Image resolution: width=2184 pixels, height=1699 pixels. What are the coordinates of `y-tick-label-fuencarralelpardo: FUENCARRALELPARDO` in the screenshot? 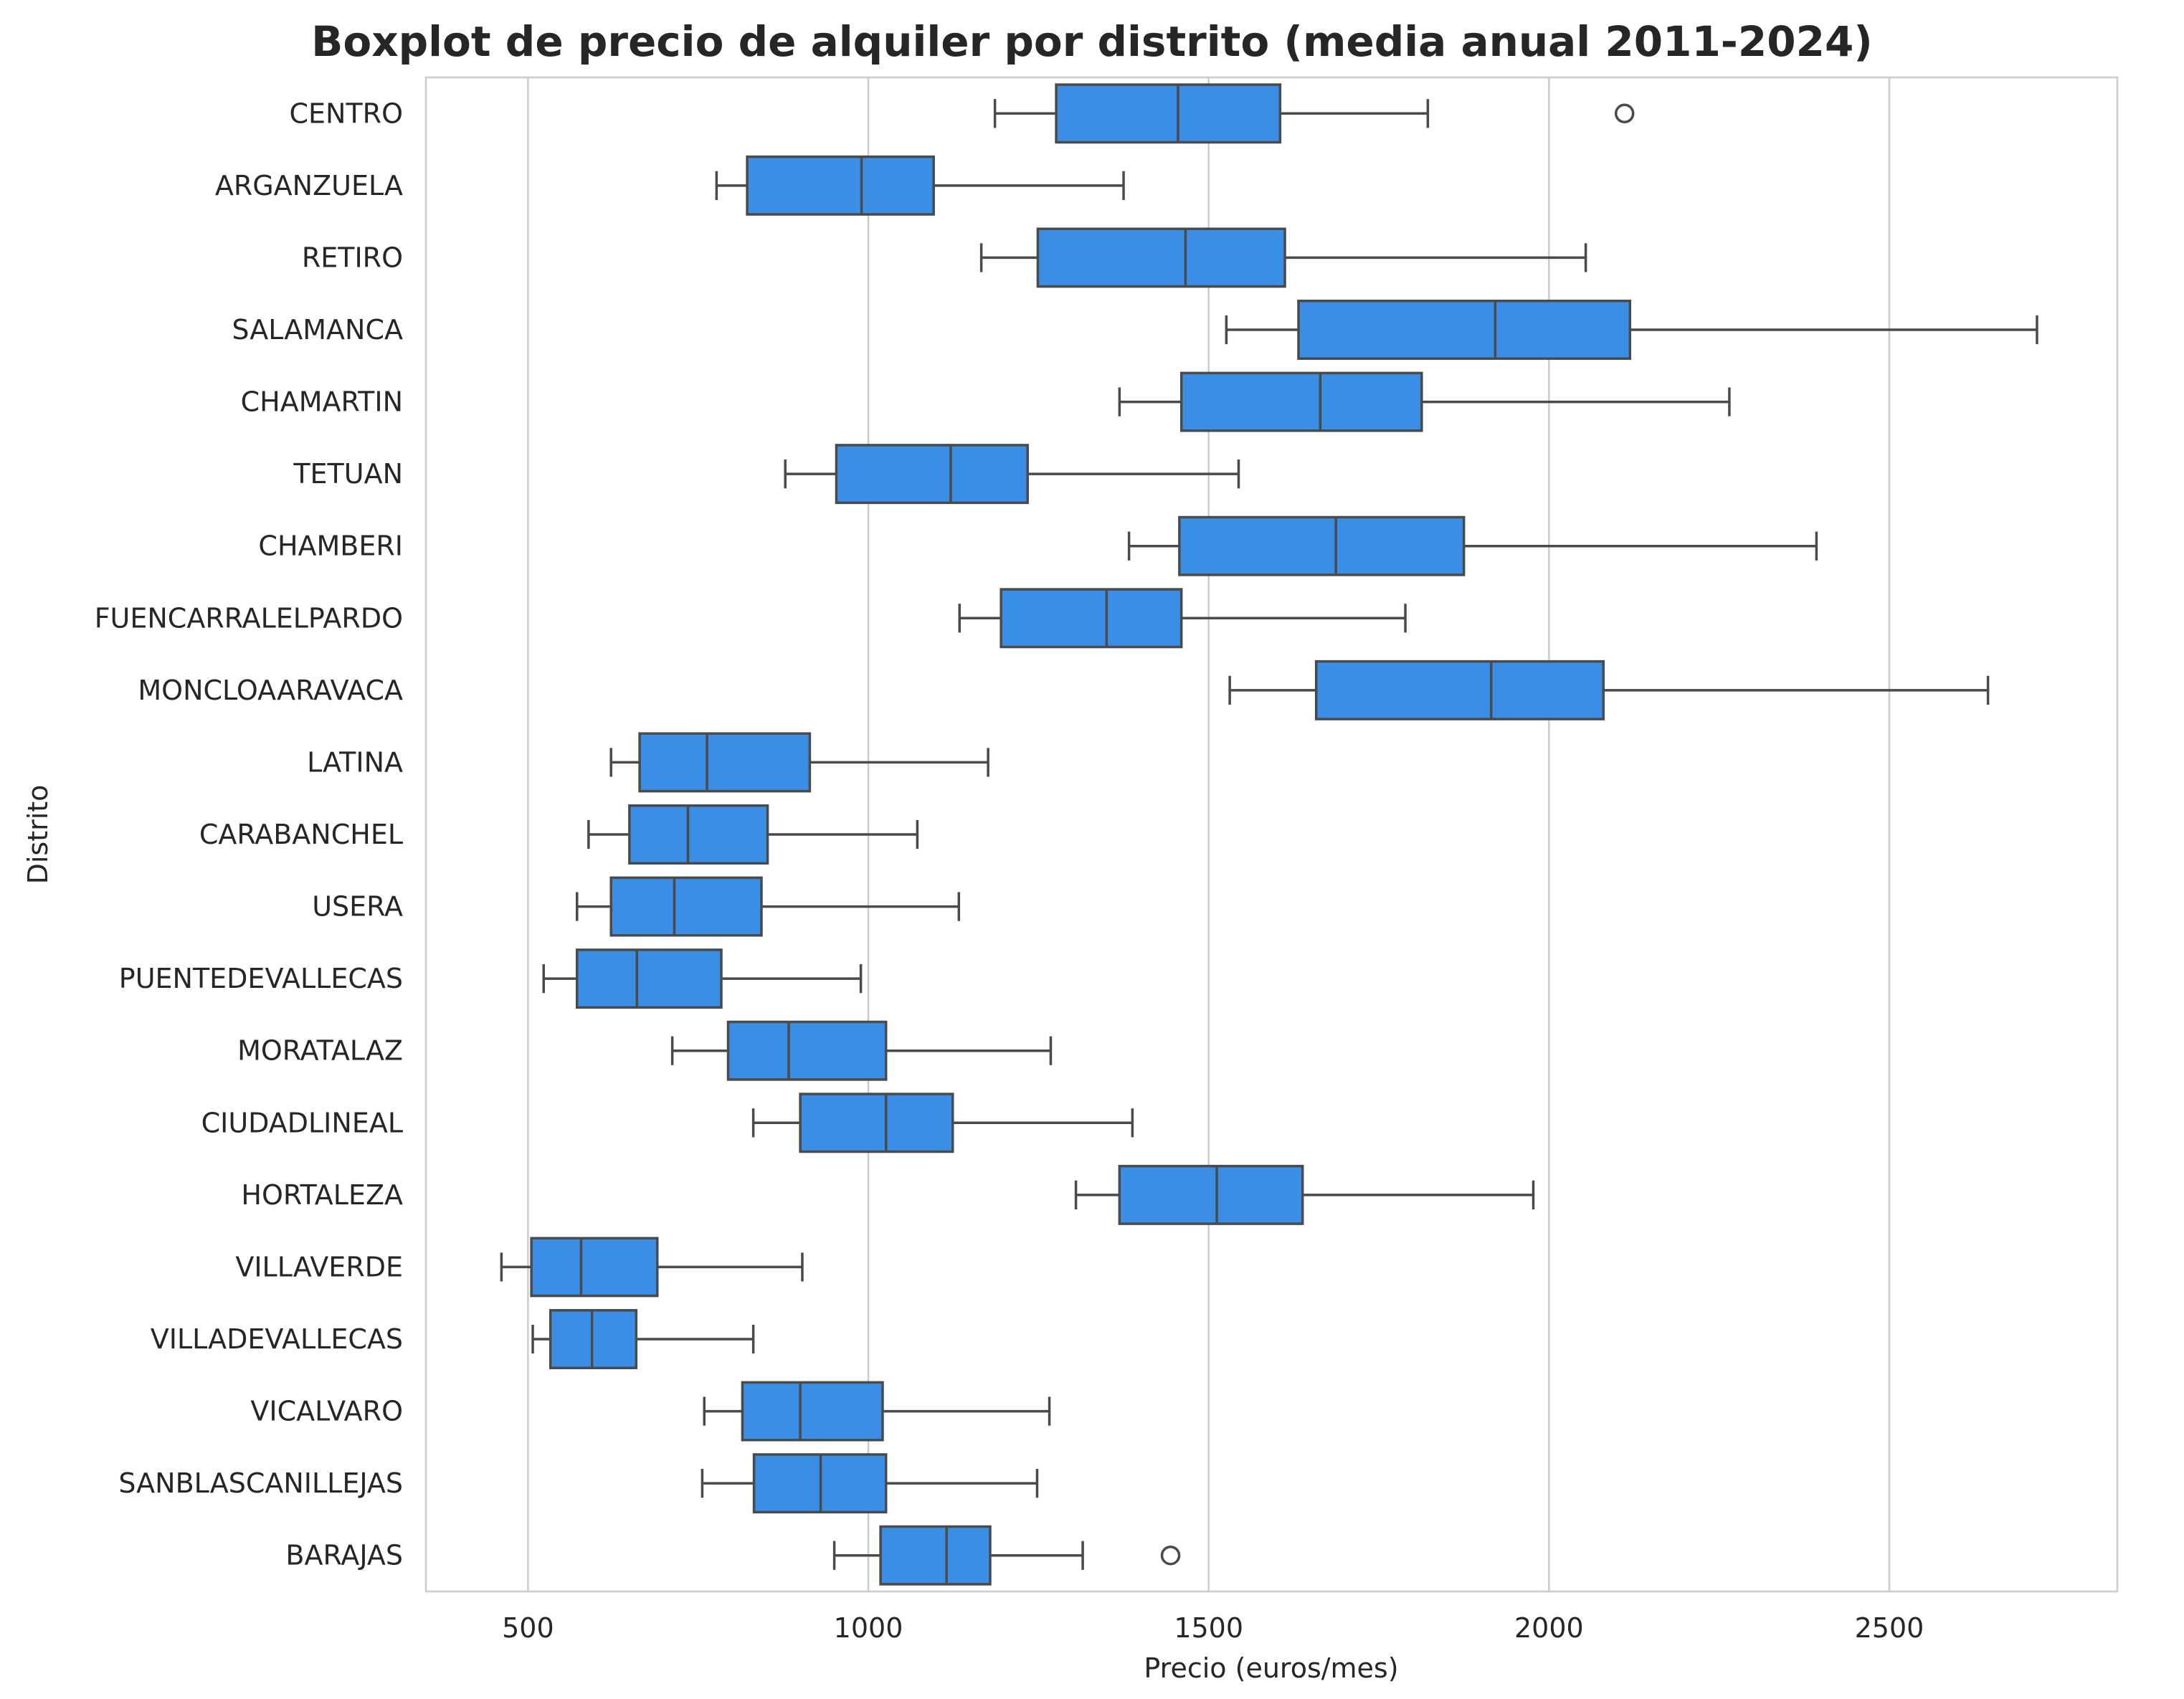 It's located at (249, 618).